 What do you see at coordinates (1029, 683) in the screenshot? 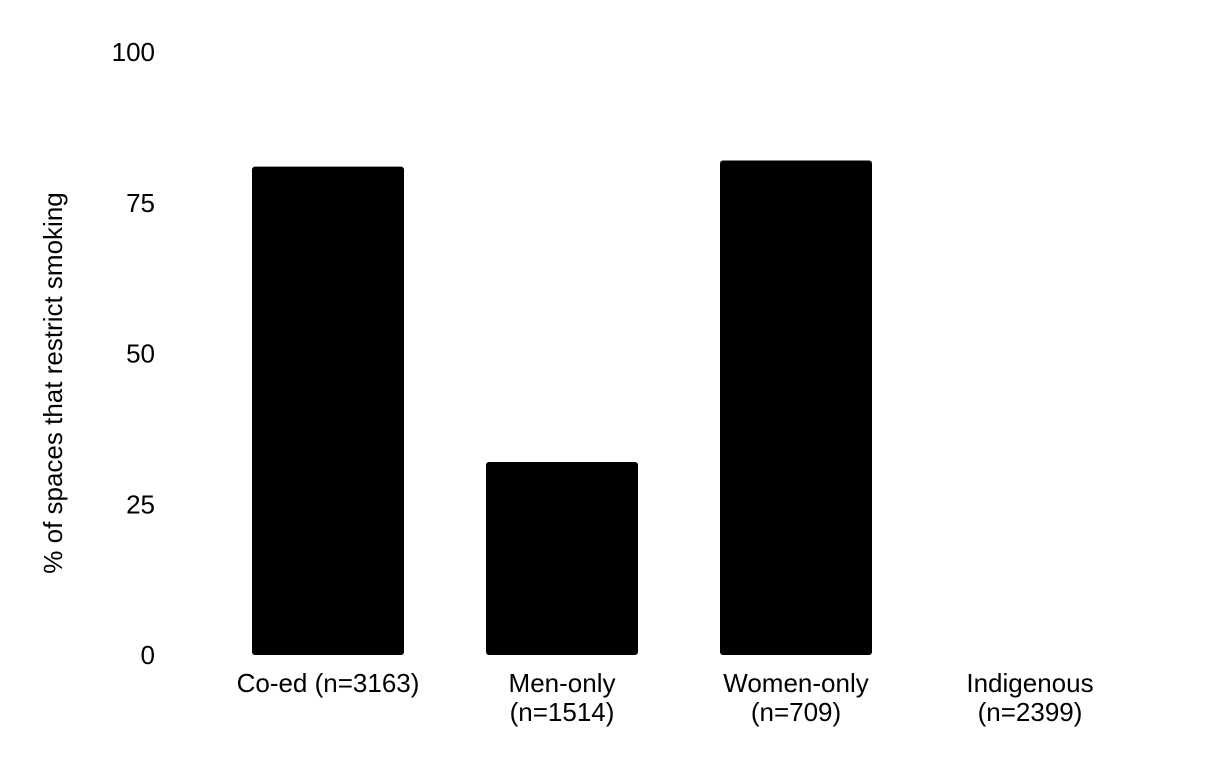
I see `x-category-label-line: Indigenous` at bounding box center [1029, 683].